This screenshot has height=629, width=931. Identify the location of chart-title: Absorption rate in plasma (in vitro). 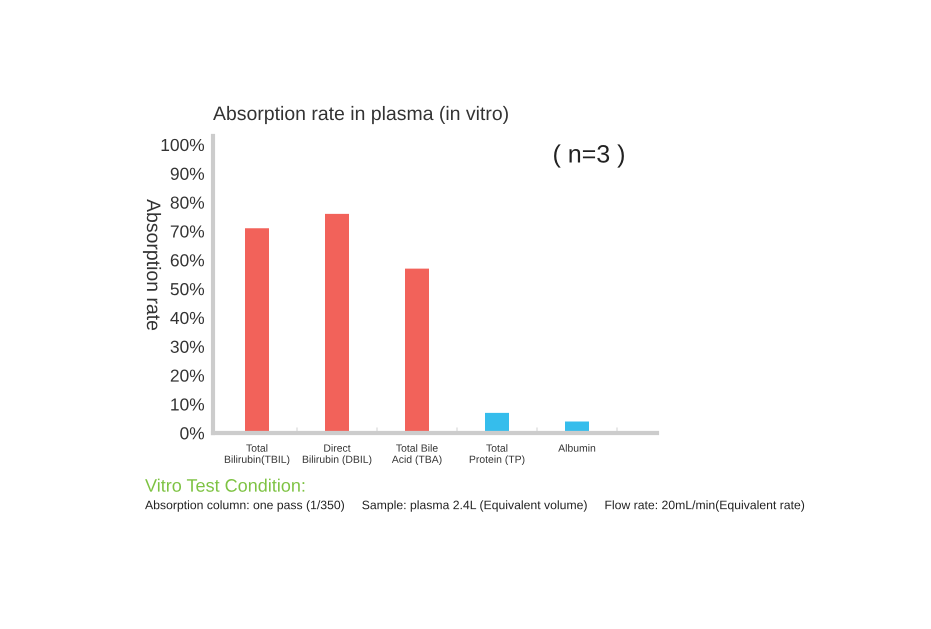
(360, 115).